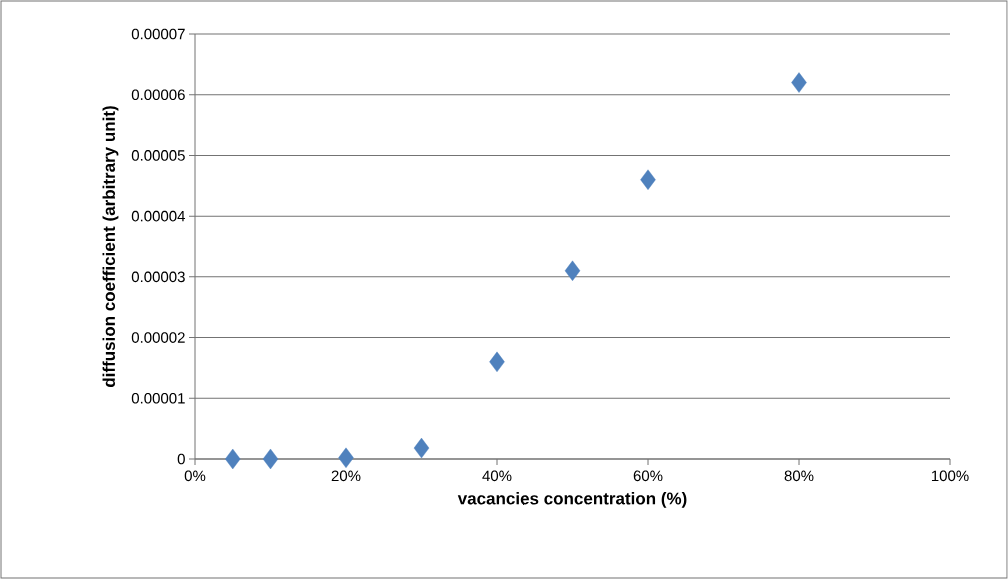  I want to click on y-axis-title: diffusion coefficient (arbitrary unit), so click(110, 247).